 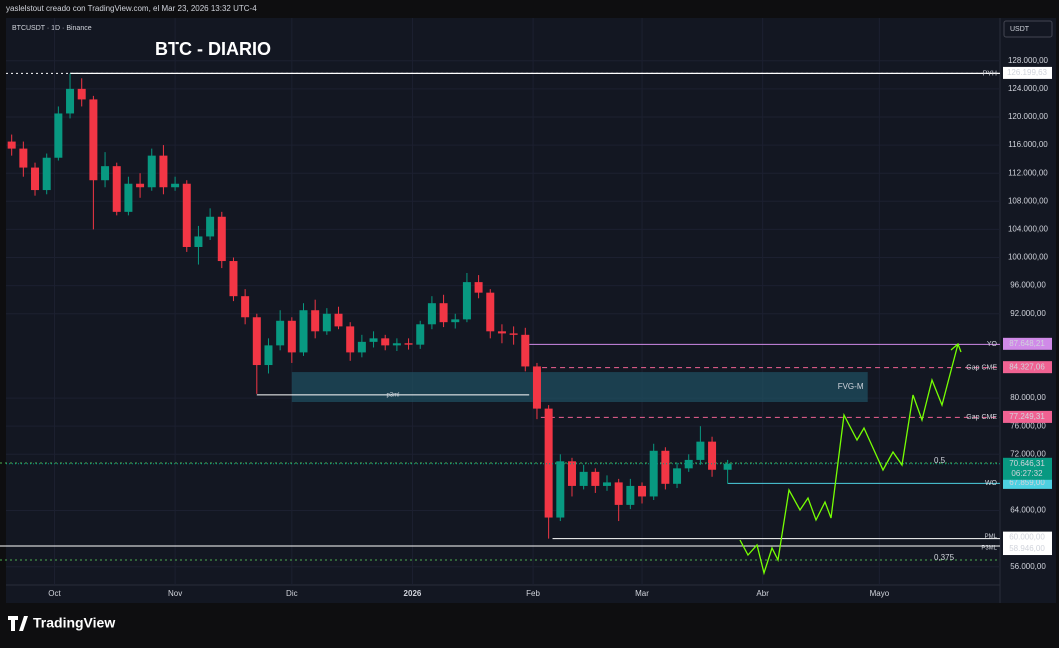 What do you see at coordinates (1020, 29) in the screenshot?
I see `currency-label: USDT` at bounding box center [1020, 29].